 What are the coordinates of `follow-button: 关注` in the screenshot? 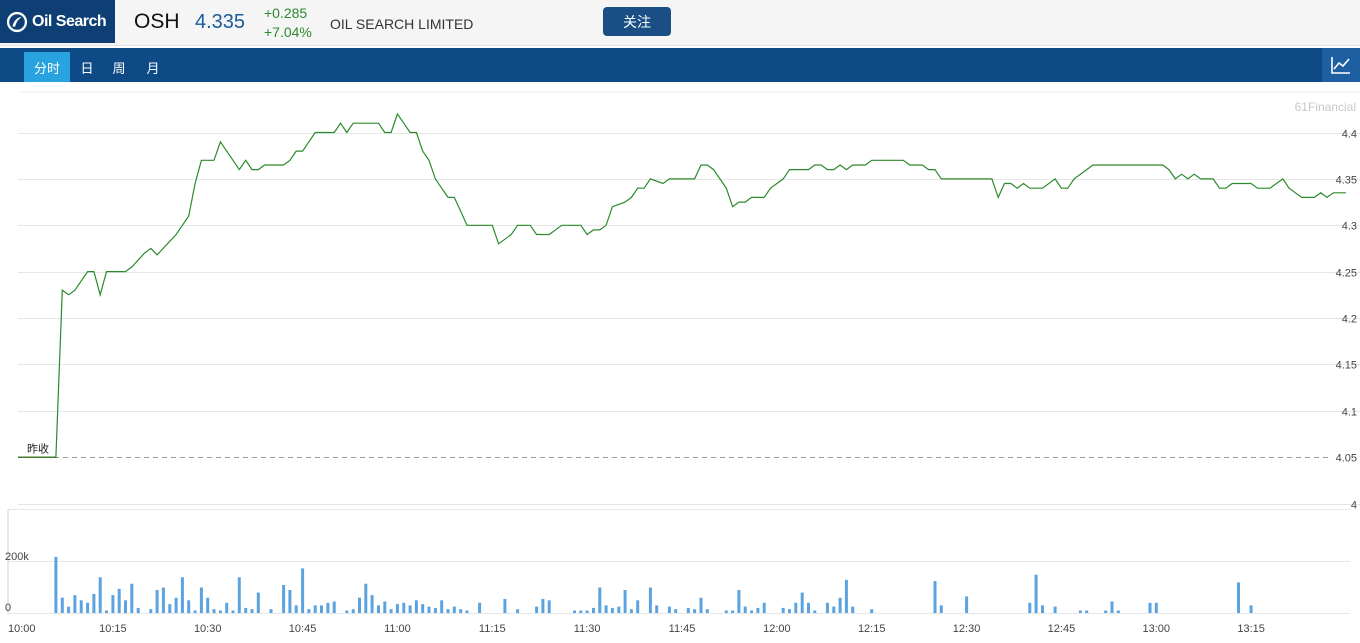 It's located at (637, 21).